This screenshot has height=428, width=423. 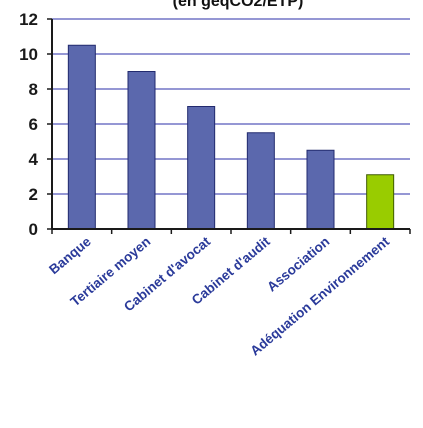 I want to click on y-tick-label-12: 12, so click(x=28, y=19).